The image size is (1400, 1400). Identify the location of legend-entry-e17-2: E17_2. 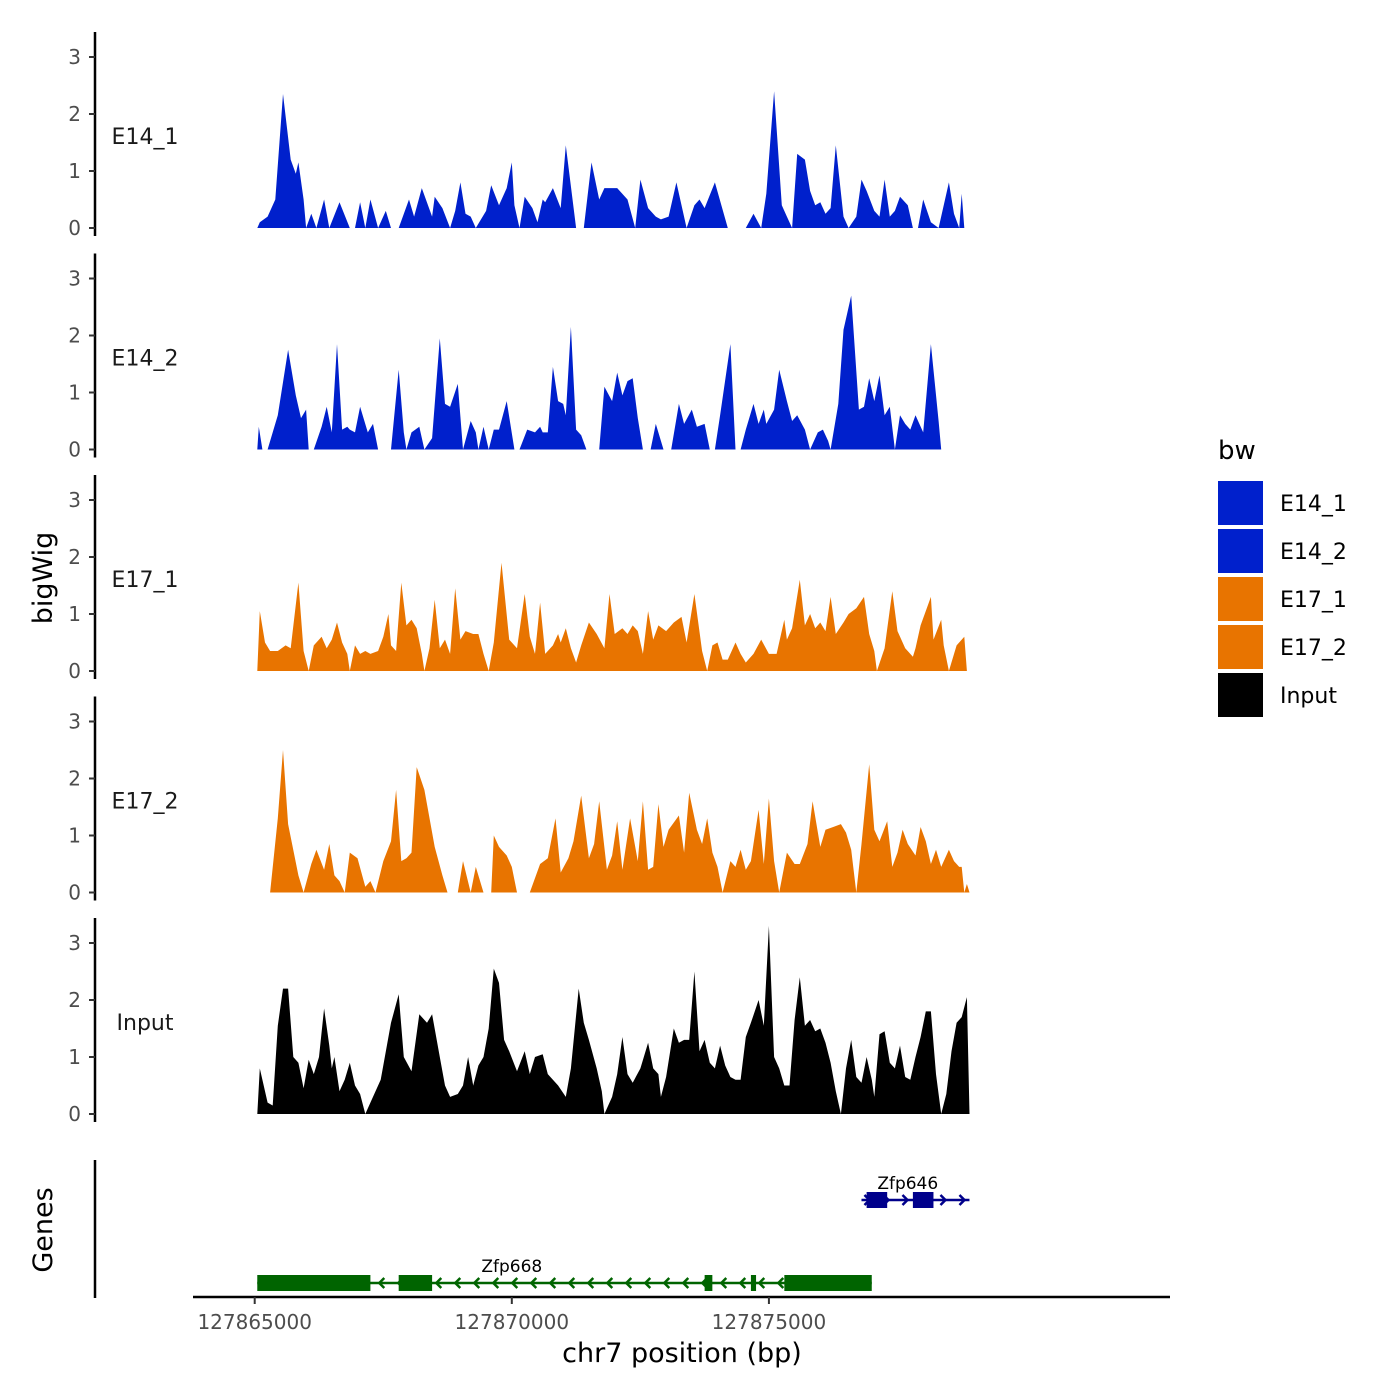
(1282, 647).